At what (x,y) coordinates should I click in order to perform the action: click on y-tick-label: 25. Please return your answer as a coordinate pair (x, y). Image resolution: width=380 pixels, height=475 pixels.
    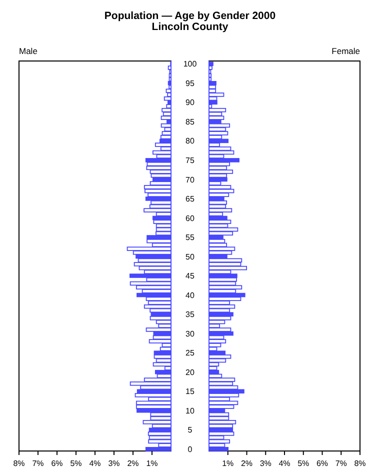
    Looking at the image, I should click on (190, 353).